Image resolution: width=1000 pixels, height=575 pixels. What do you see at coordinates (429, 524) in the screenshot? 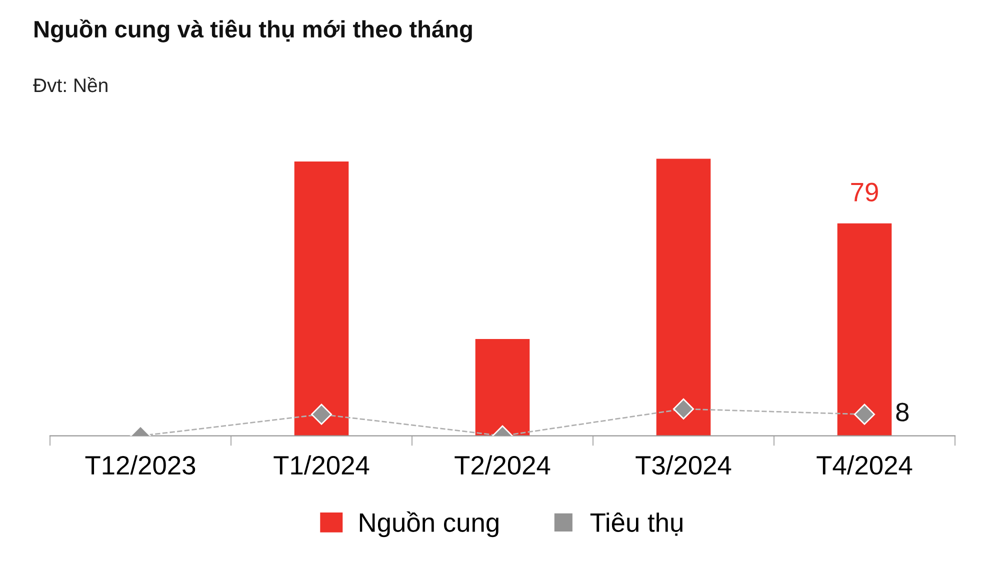
I see `legend-label: Nguồn cung` at bounding box center [429, 524].